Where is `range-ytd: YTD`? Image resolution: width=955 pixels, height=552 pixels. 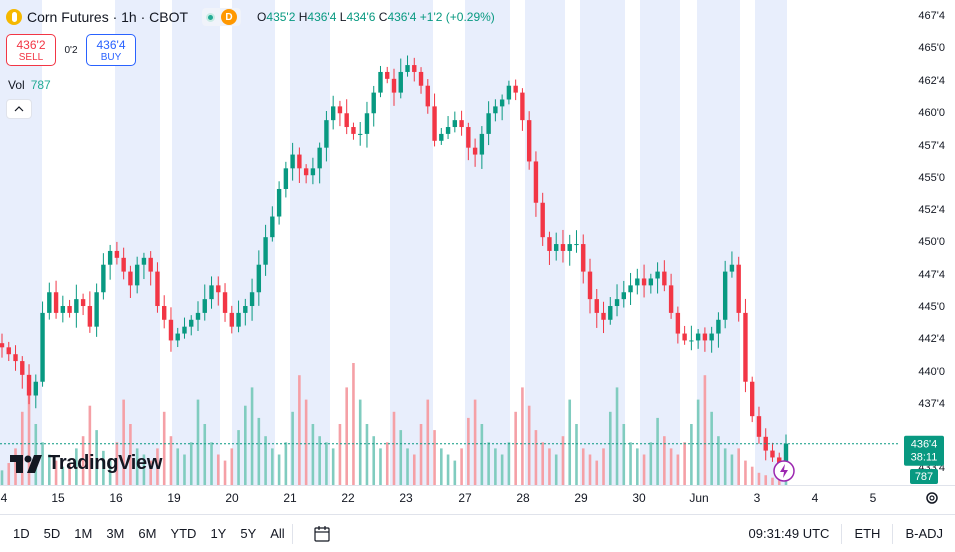
range-ytd: YTD is located at coordinates (183, 533).